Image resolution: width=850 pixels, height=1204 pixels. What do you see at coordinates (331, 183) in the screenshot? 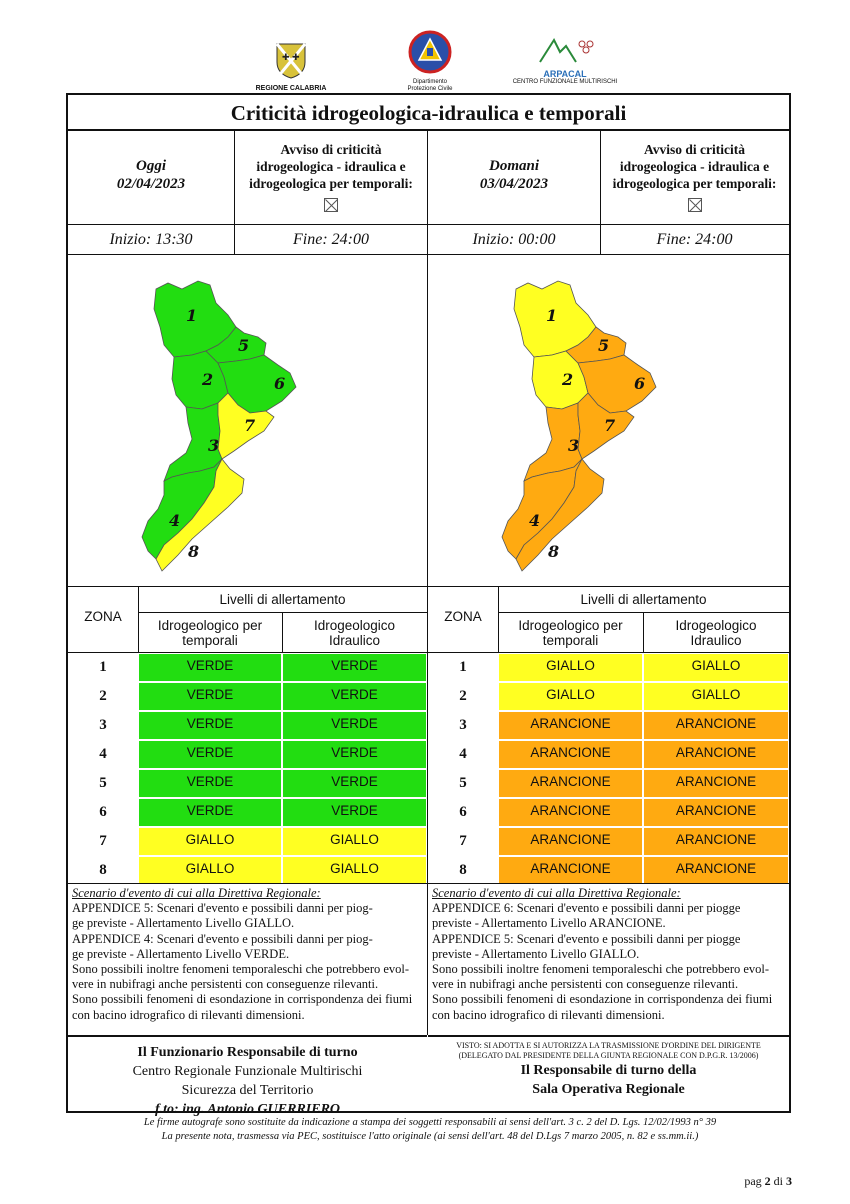
I see `left-avviso-line: idrogeologica per temporali:` at bounding box center [331, 183].